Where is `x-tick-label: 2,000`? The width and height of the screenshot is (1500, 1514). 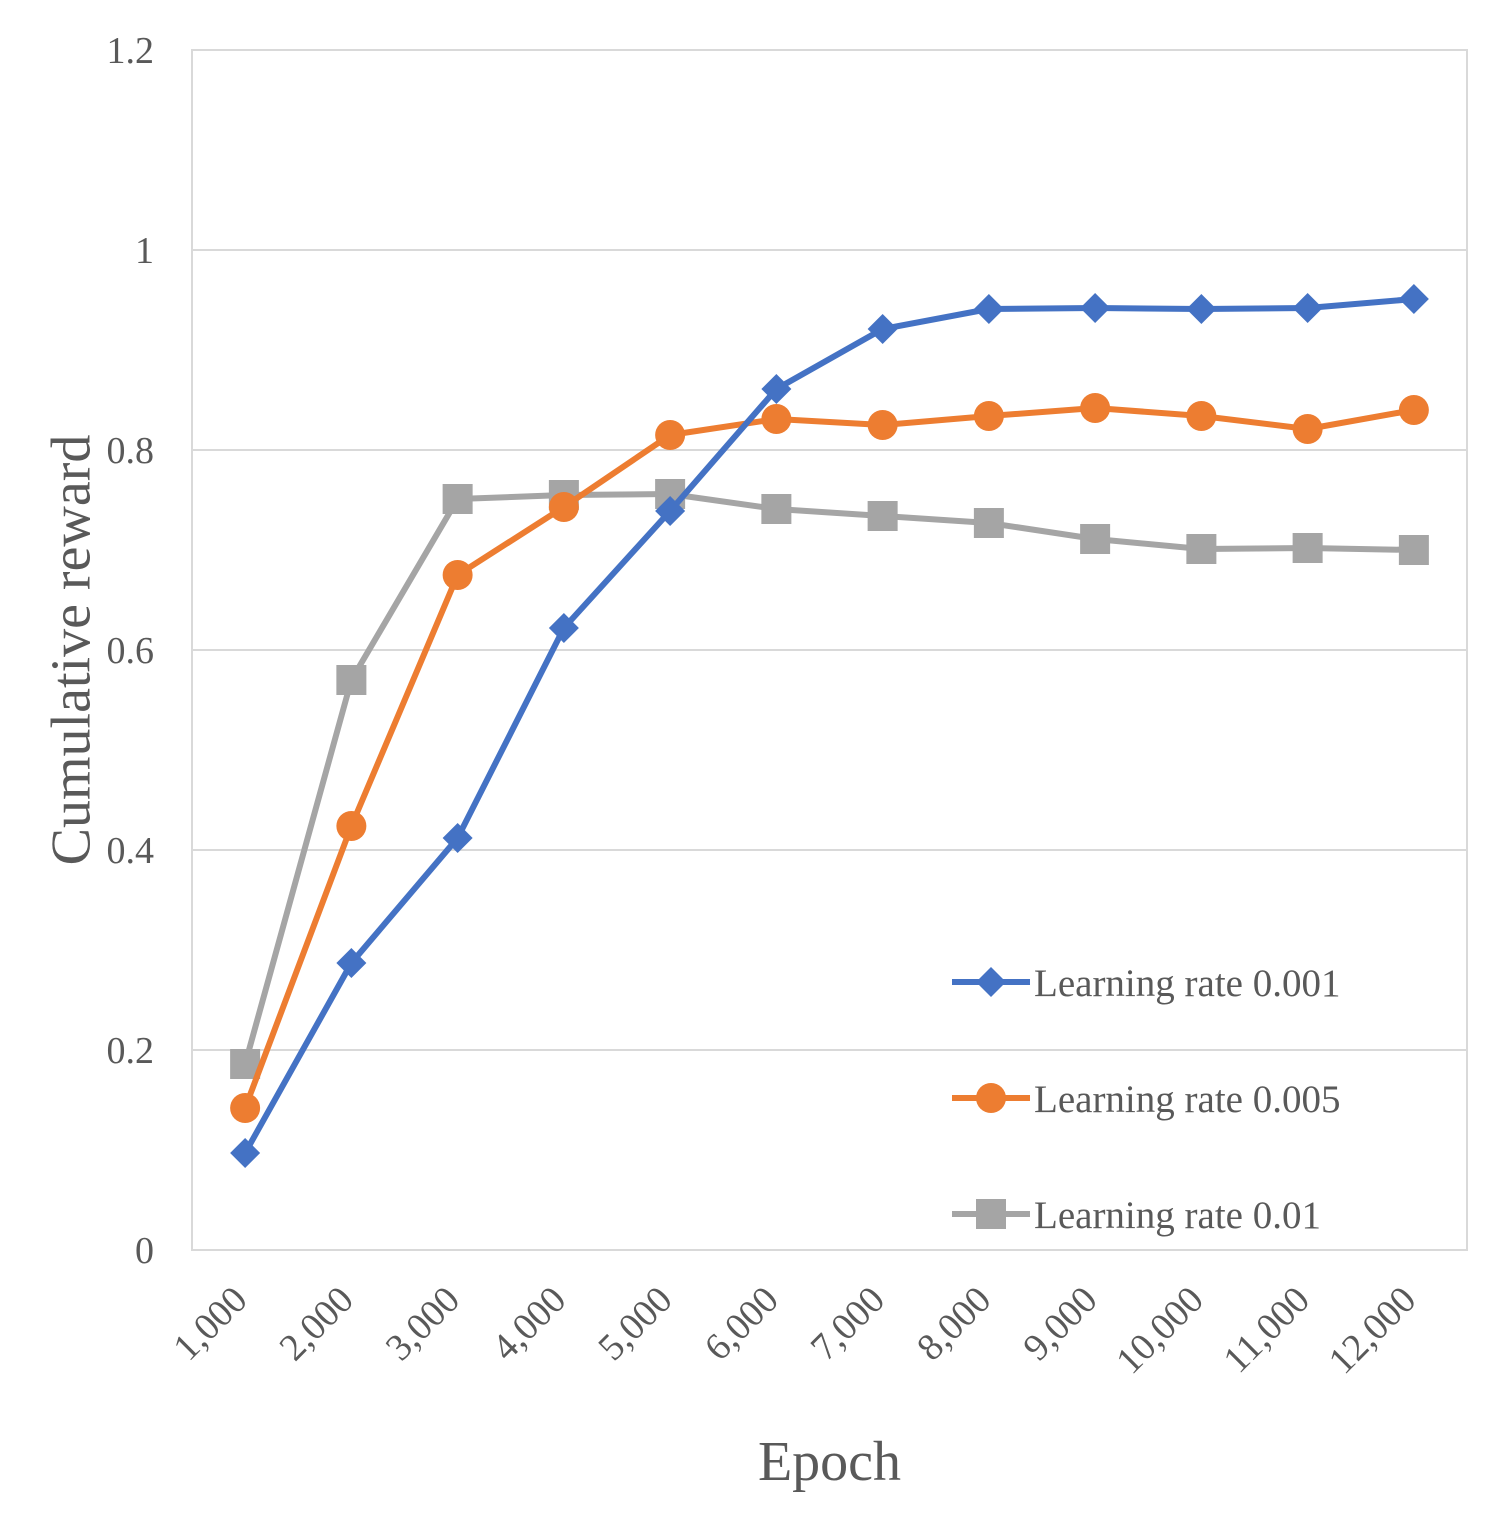 x-tick-label: 2,000 is located at coordinates (317, 1324).